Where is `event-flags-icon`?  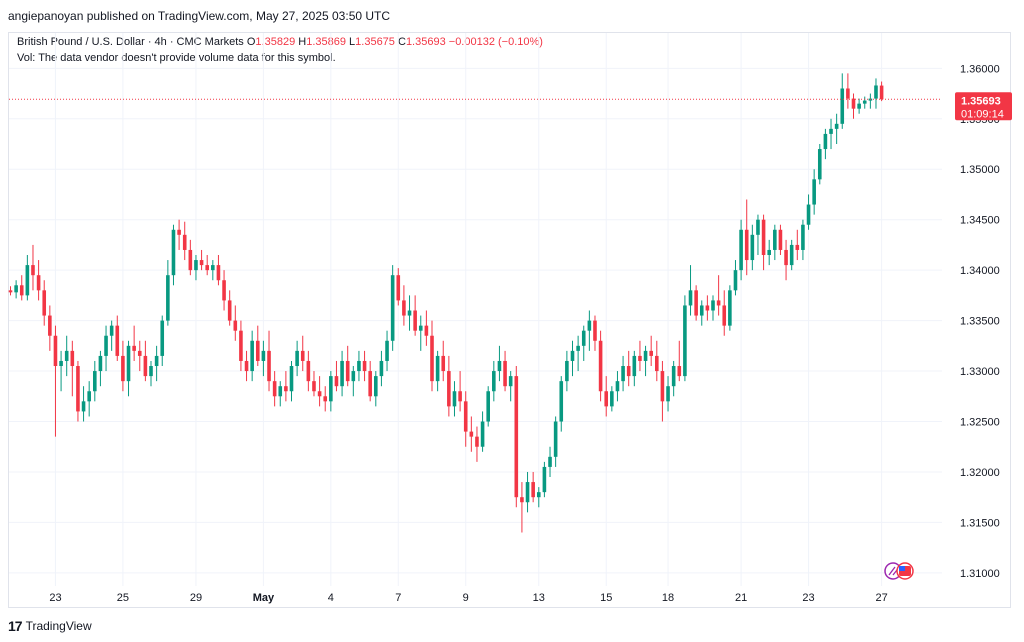
event-flags-icon is located at coordinates (899, 571).